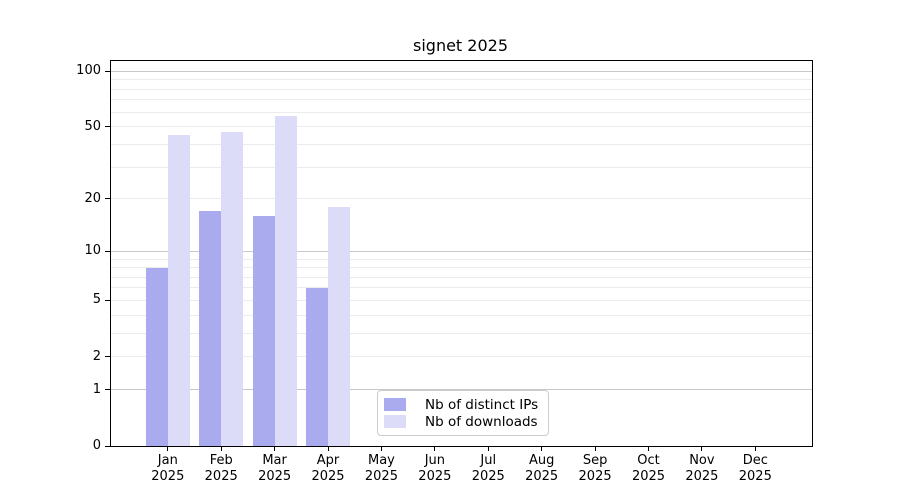  I want to click on x-axis-label: Oct 2025, so click(648, 468).